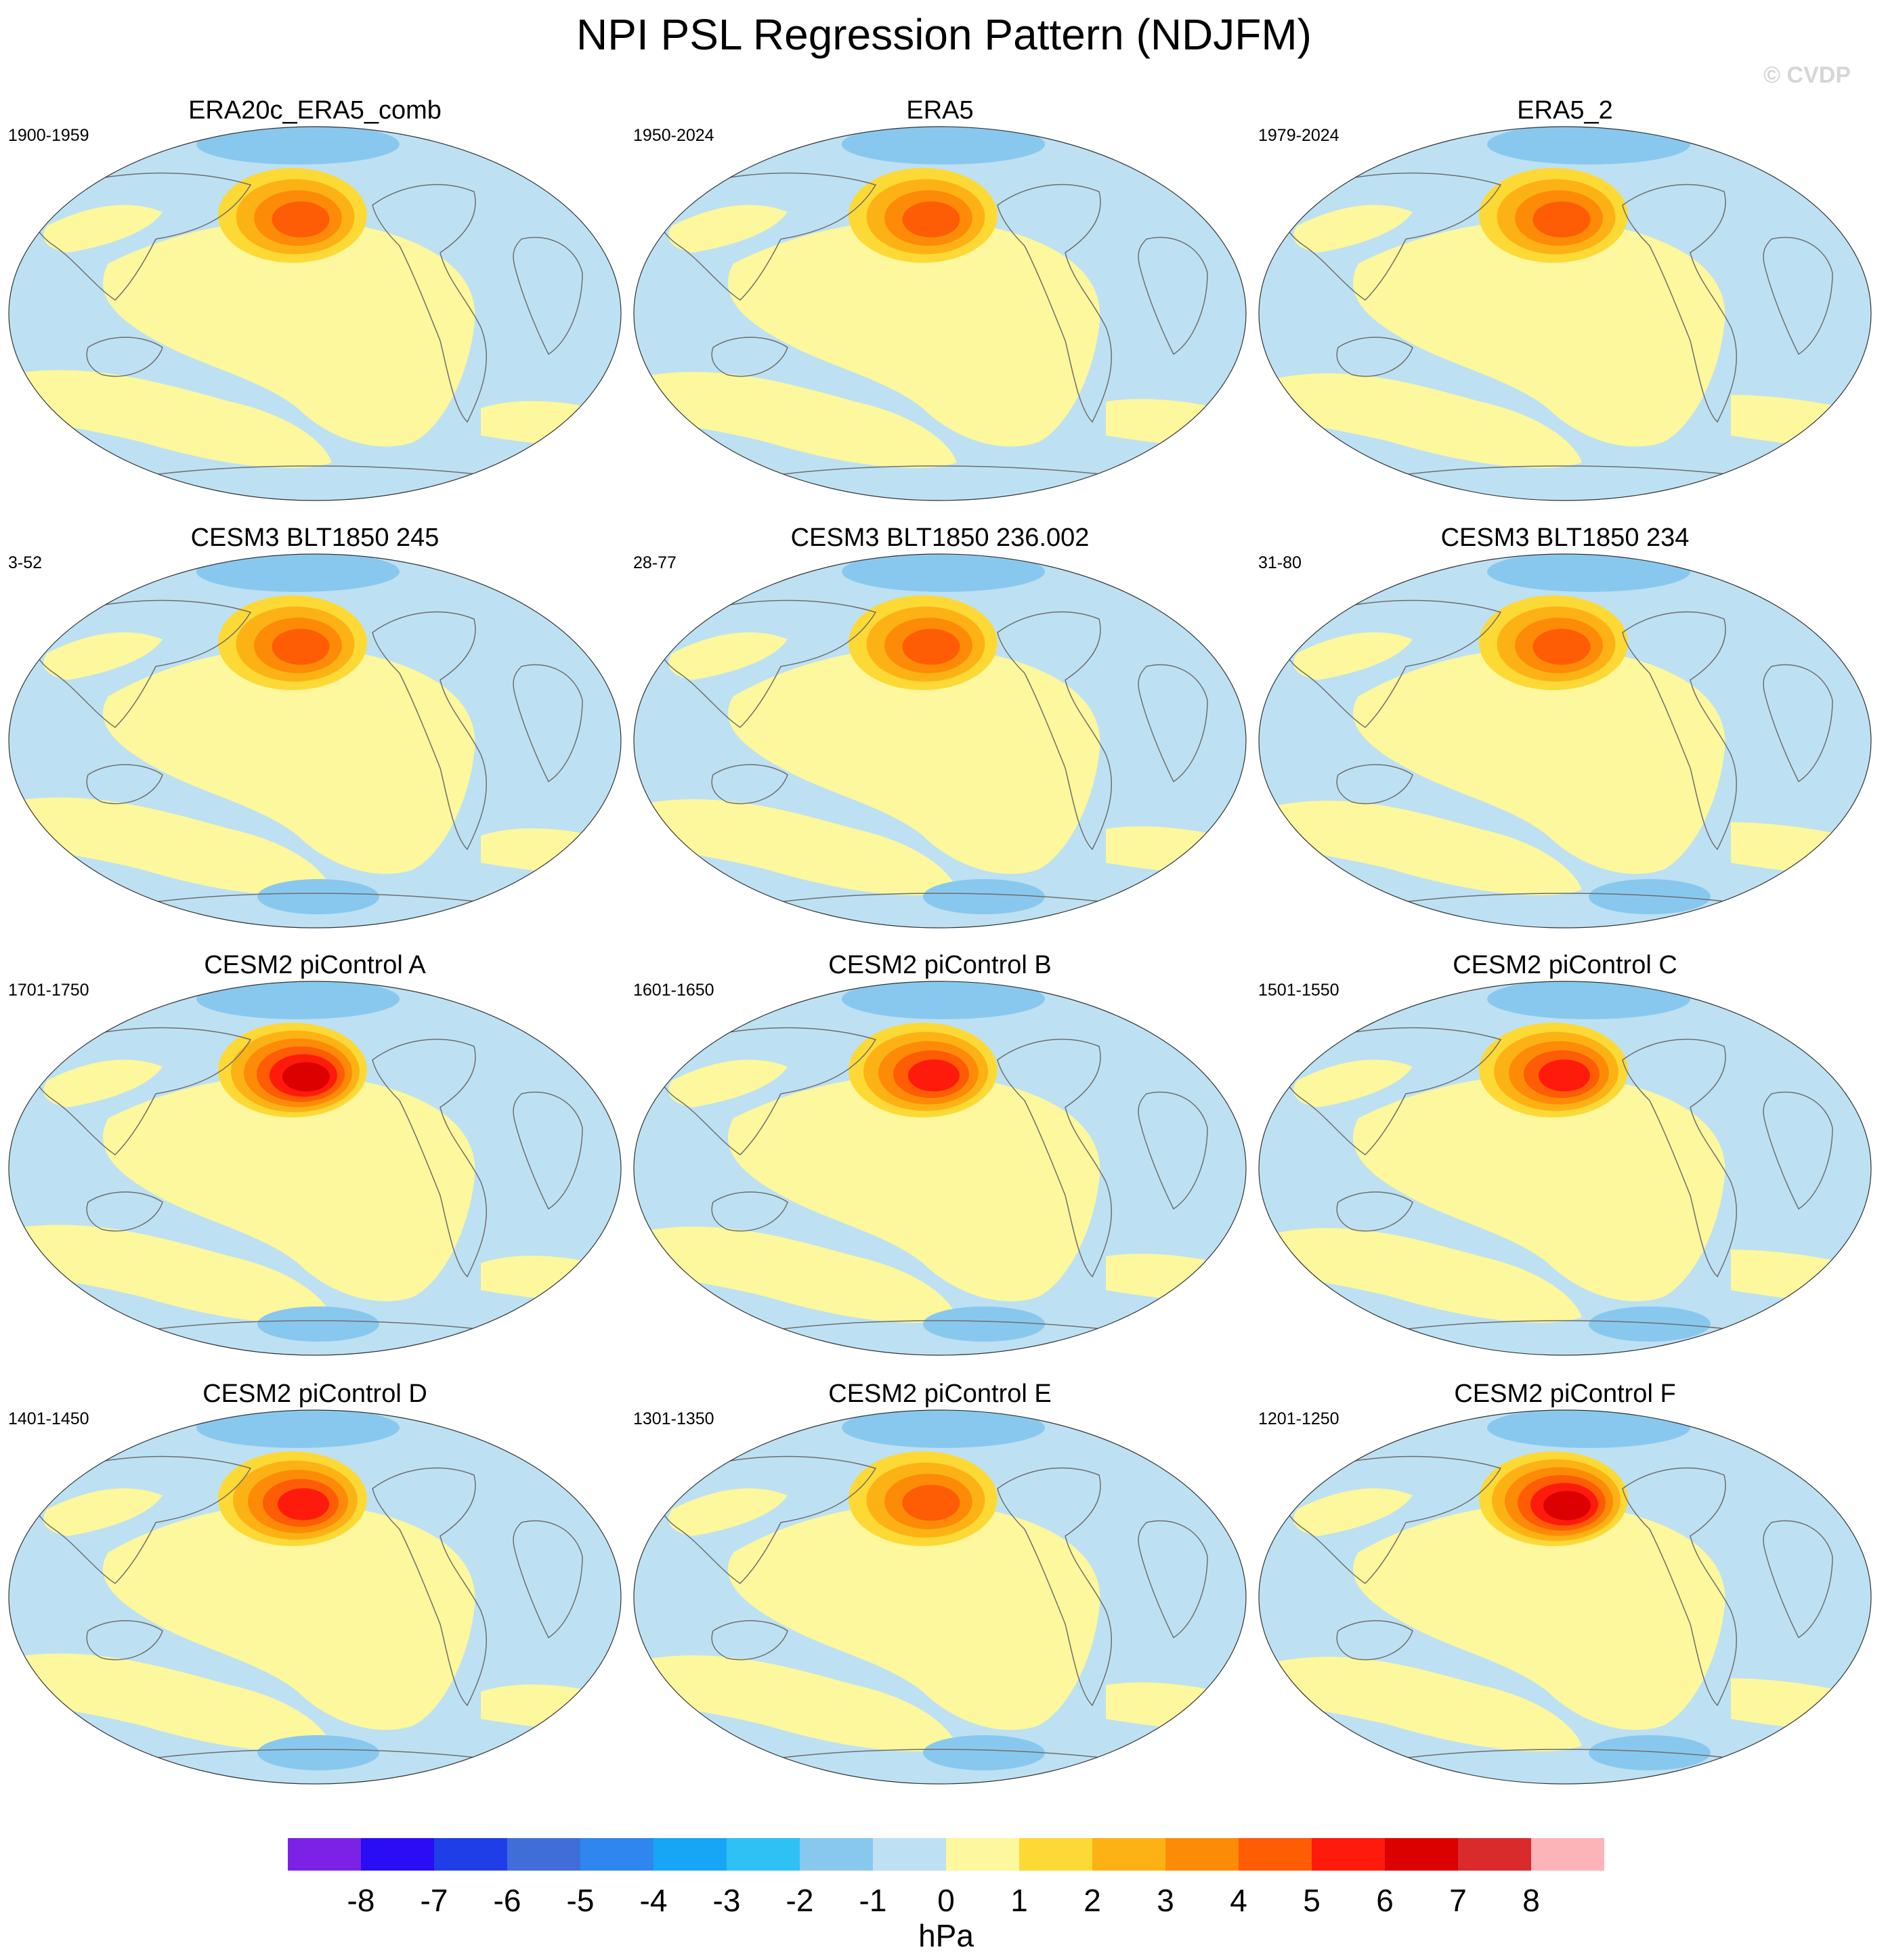  What do you see at coordinates (674, 135) in the screenshot?
I see `panel-period: 1950-2024` at bounding box center [674, 135].